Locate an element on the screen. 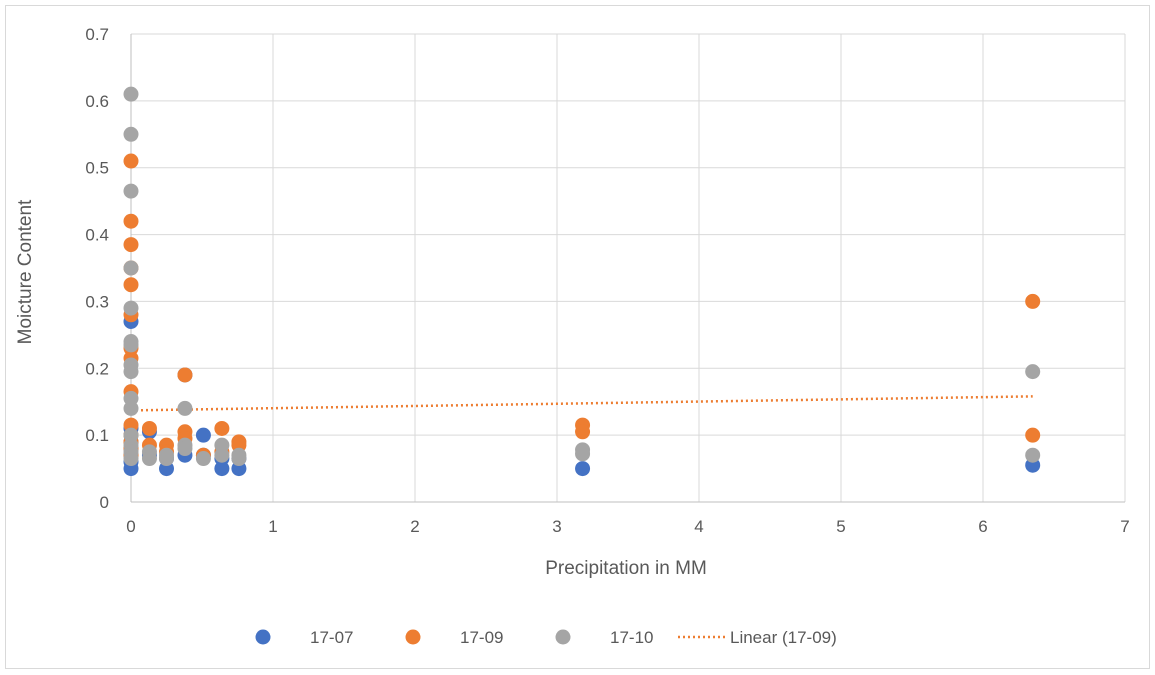  x-tick-label: 1 is located at coordinates (272, 526).